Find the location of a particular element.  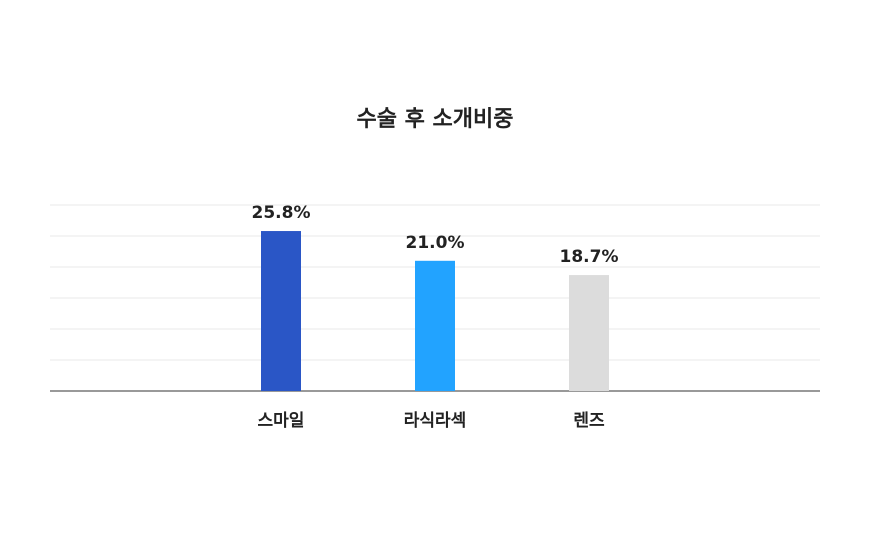

chart-title: 수술 후 소개비중 is located at coordinates (435, 119).